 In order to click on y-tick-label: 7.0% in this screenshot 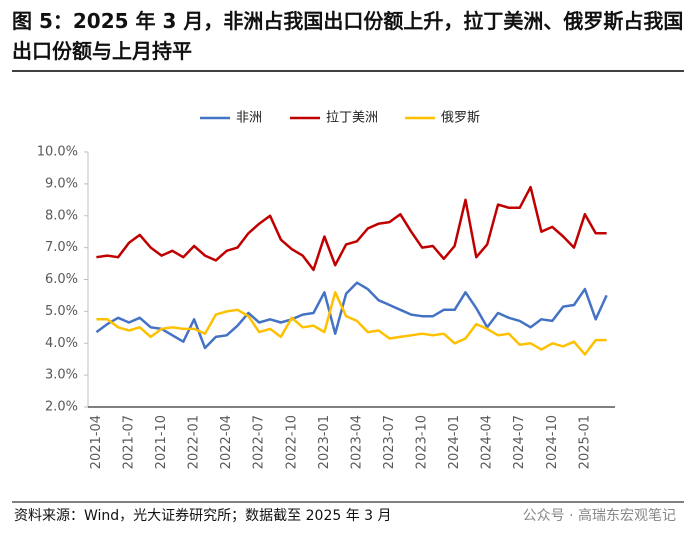, I will do `click(61, 247)`.